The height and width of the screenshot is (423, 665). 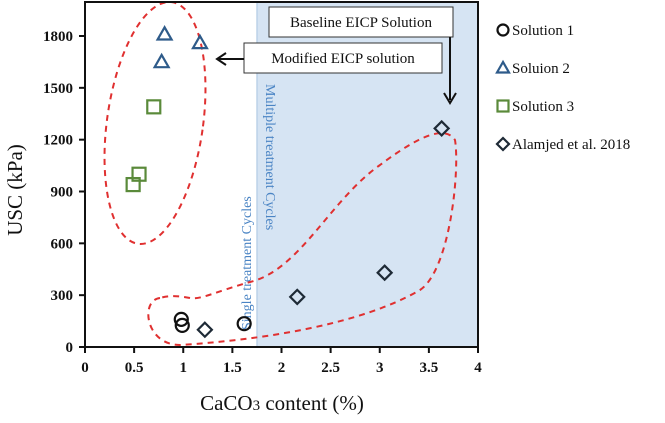 I want to click on multiple-treatment-label: Multiple treatment Cycles, so click(x=269, y=157).